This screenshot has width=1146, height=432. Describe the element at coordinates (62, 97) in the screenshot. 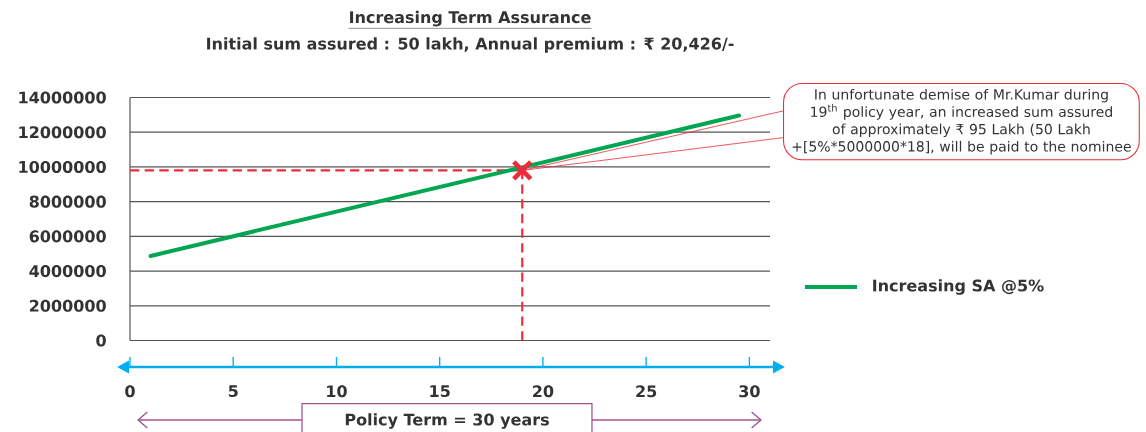

I see `y-tick-label: 14000000` at that location.